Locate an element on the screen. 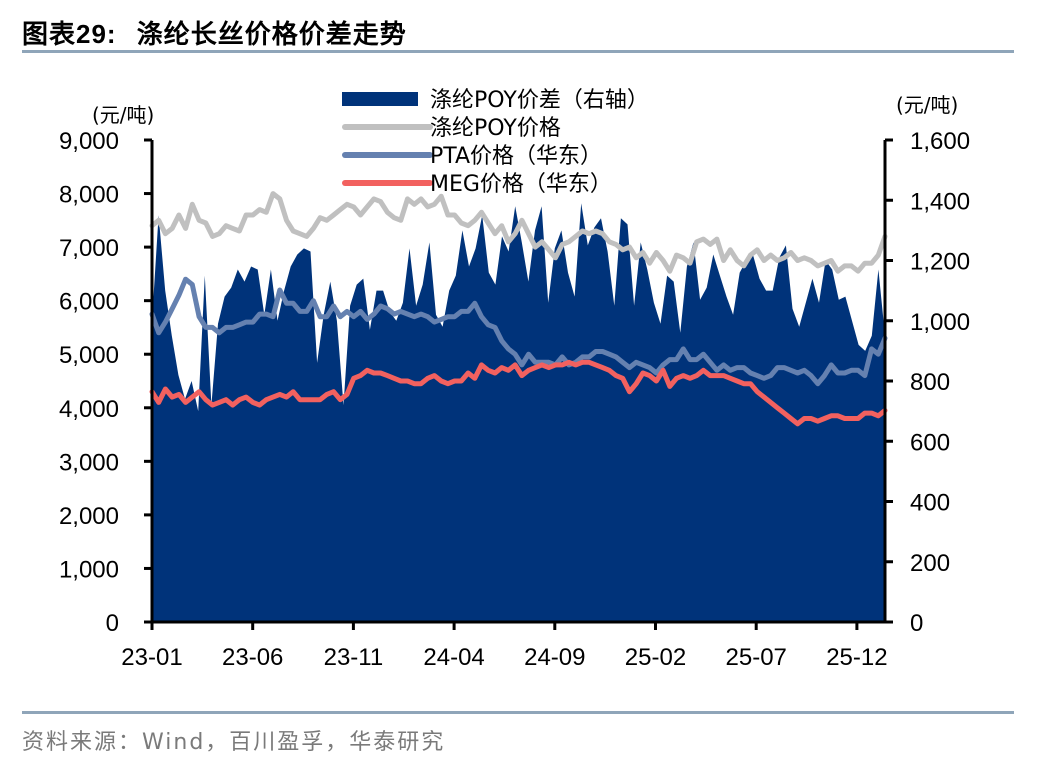 Image resolution: width=1048 pixels, height=764 pixels. chart-legend: 涤纶POY价差（右轴） 涤纶POY价格 PTA价格（华东） MEG价格（华东） is located at coordinates (495, 142).